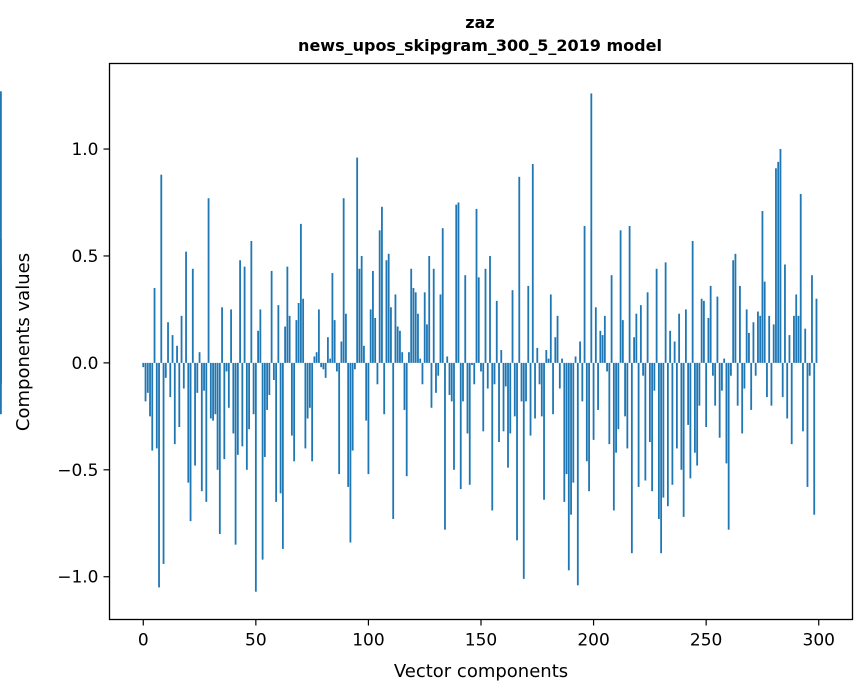 This screenshot has width=867, height=696. Describe the element at coordinates (256, 641) in the screenshot. I see `x-tick-label: 50` at that location.